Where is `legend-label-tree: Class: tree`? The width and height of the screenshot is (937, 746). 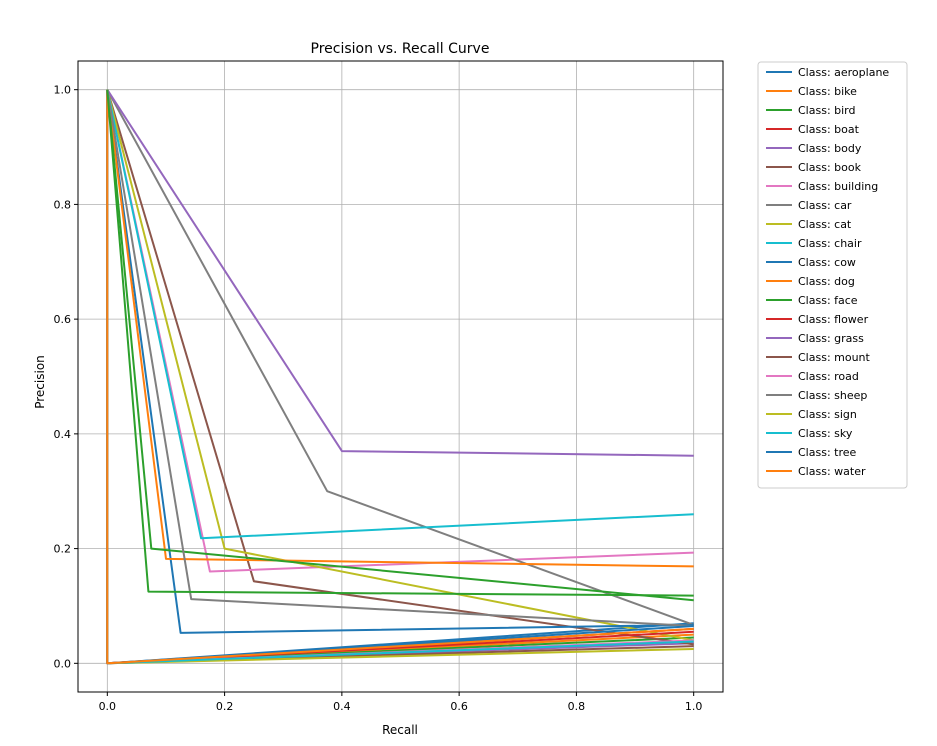 legend-label-tree: Class: tree is located at coordinates (827, 452).